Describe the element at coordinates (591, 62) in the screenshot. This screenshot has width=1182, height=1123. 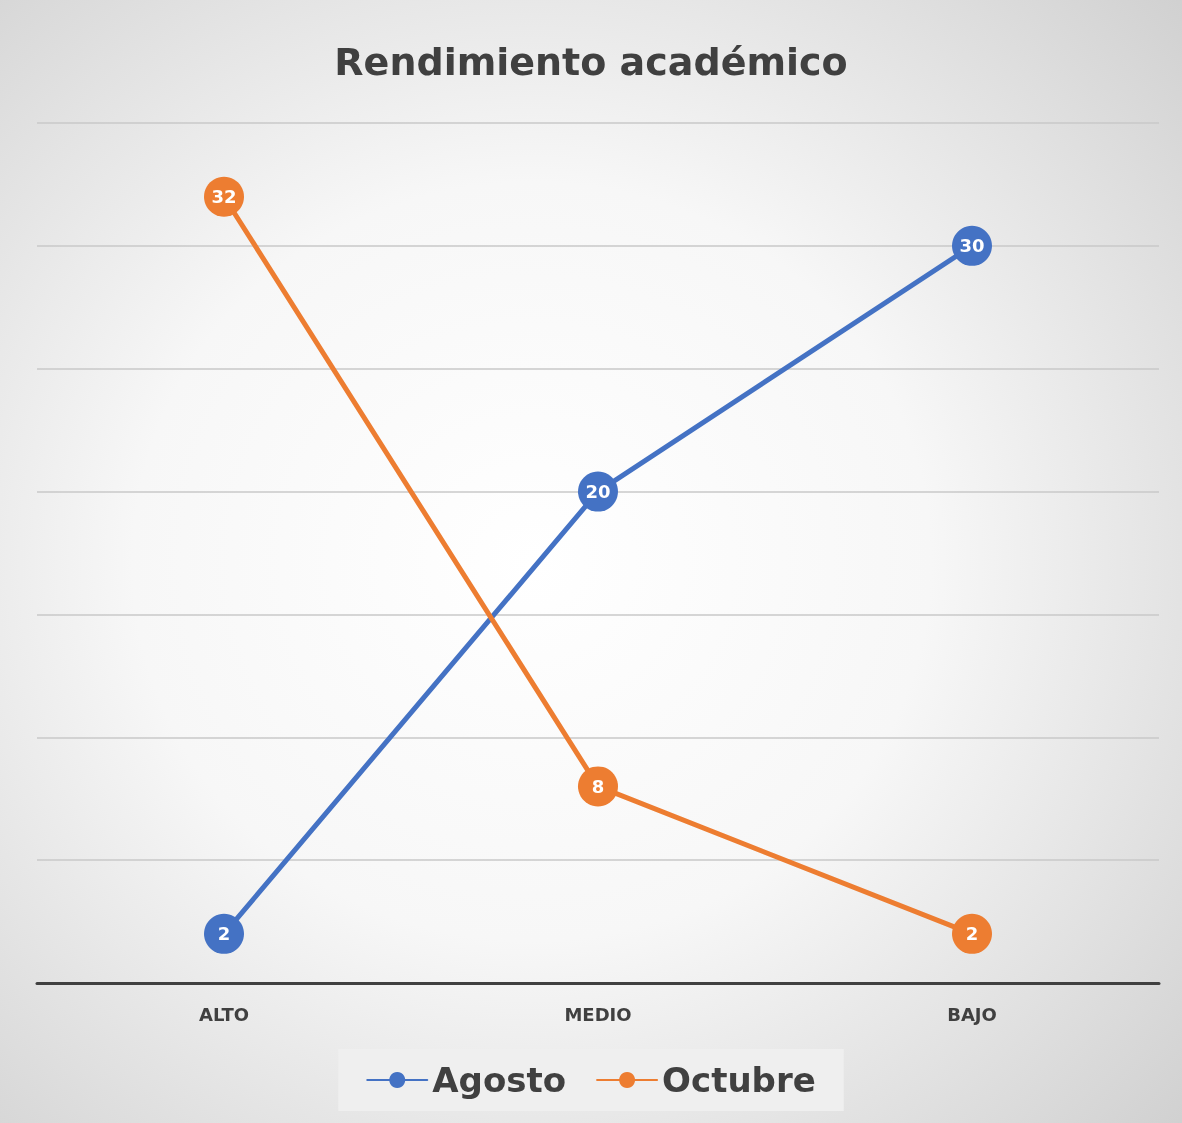
I see `chart-title: Rendimiento académico` at that location.